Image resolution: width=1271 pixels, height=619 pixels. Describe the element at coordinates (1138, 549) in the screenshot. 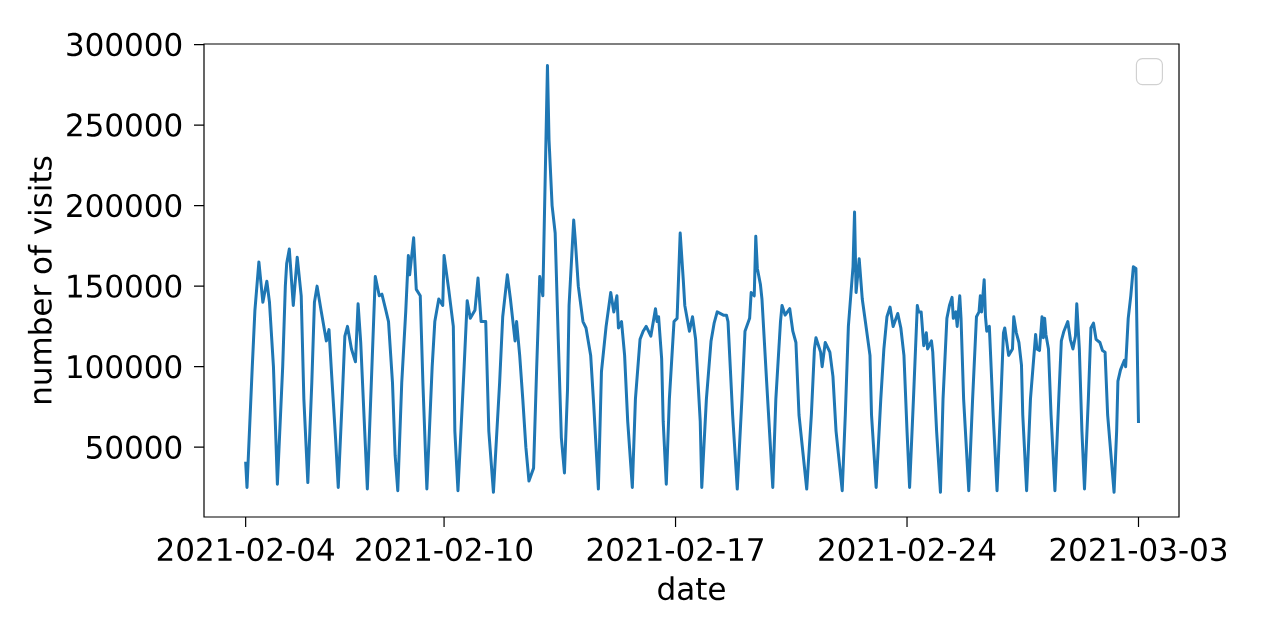

I see `x-tick-label: 2021-03-03` at that location.